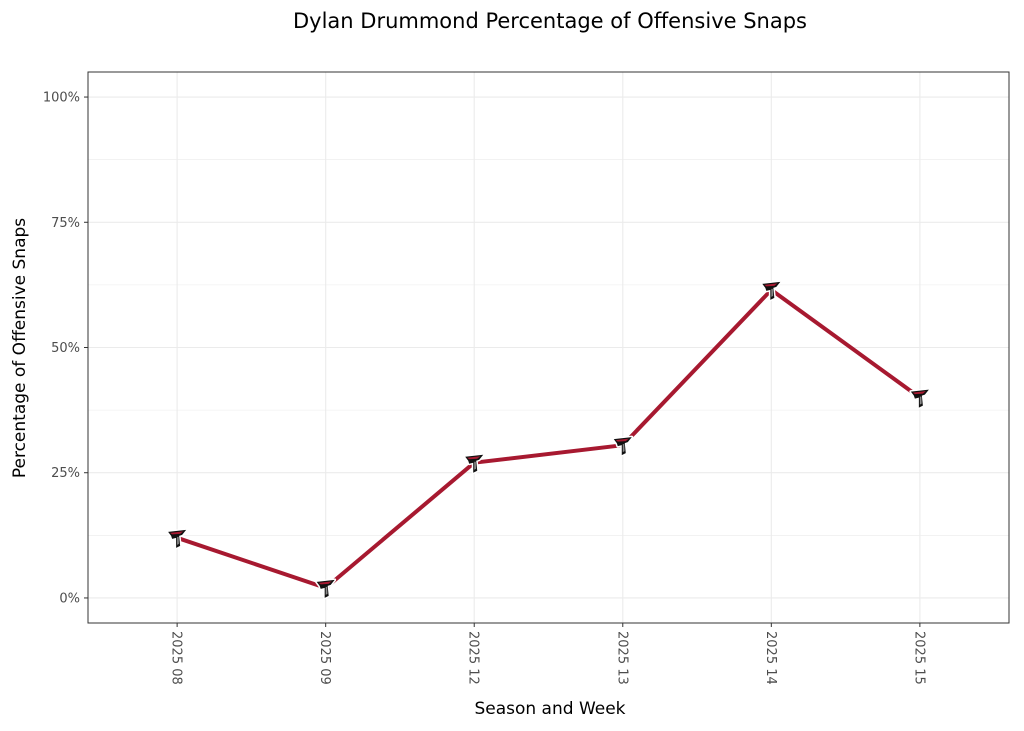 The width and height of the screenshot is (1024, 731). What do you see at coordinates (549, 709) in the screenshot?
I see `x-axis-title: Season and Week` at bounding box center [549, 709].